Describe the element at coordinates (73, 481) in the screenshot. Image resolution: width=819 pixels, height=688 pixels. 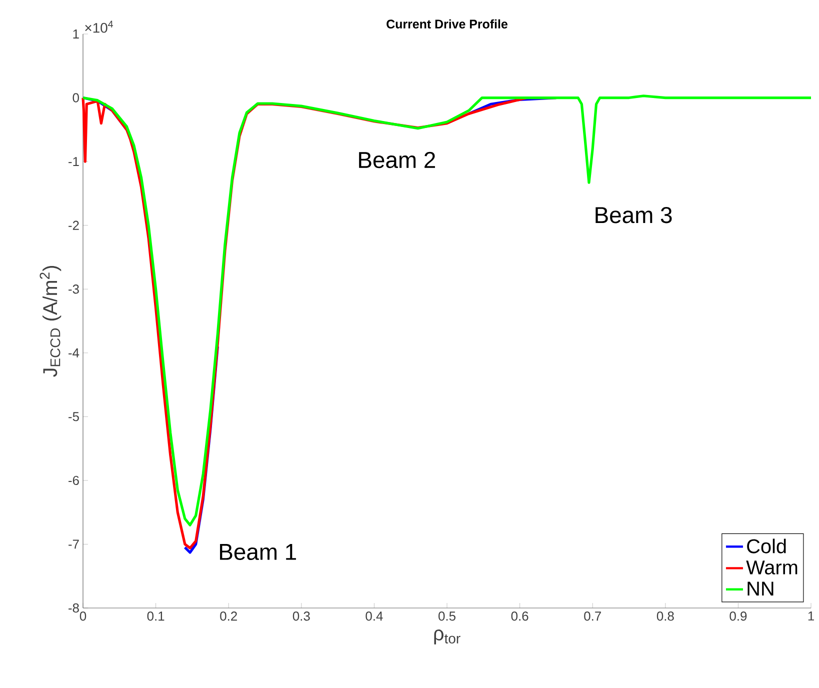
I see `y-tick-label: -6` at that location.